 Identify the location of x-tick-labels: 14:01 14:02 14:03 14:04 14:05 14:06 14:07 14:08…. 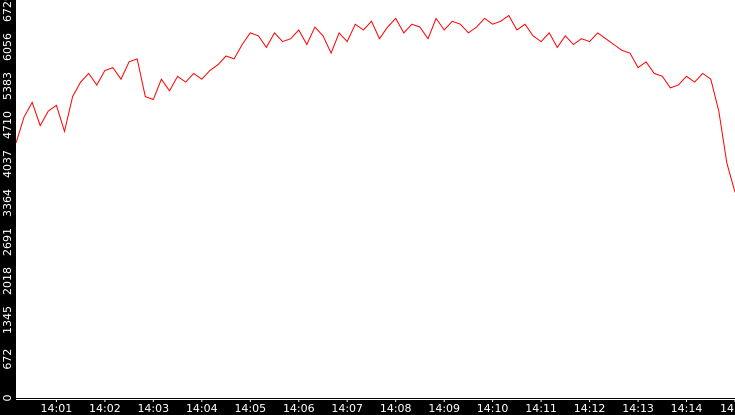
(387, 408).